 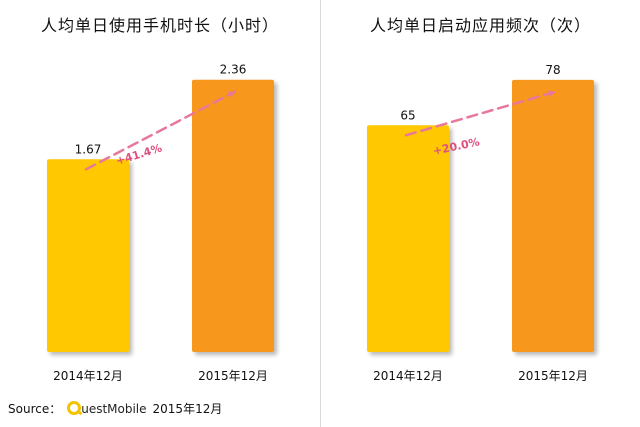 I want to click on source-label: Source：, so click(x=35, y=409).